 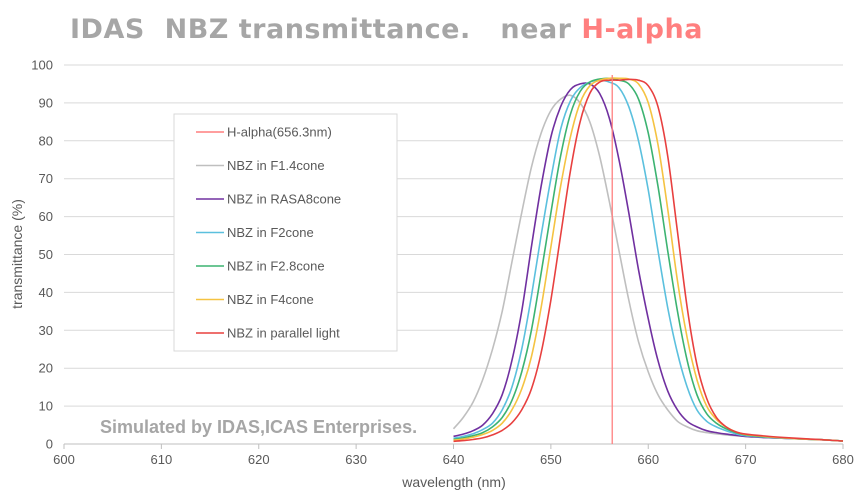 I want to click on x-tick-label: 660, so click(x=648, y=459).